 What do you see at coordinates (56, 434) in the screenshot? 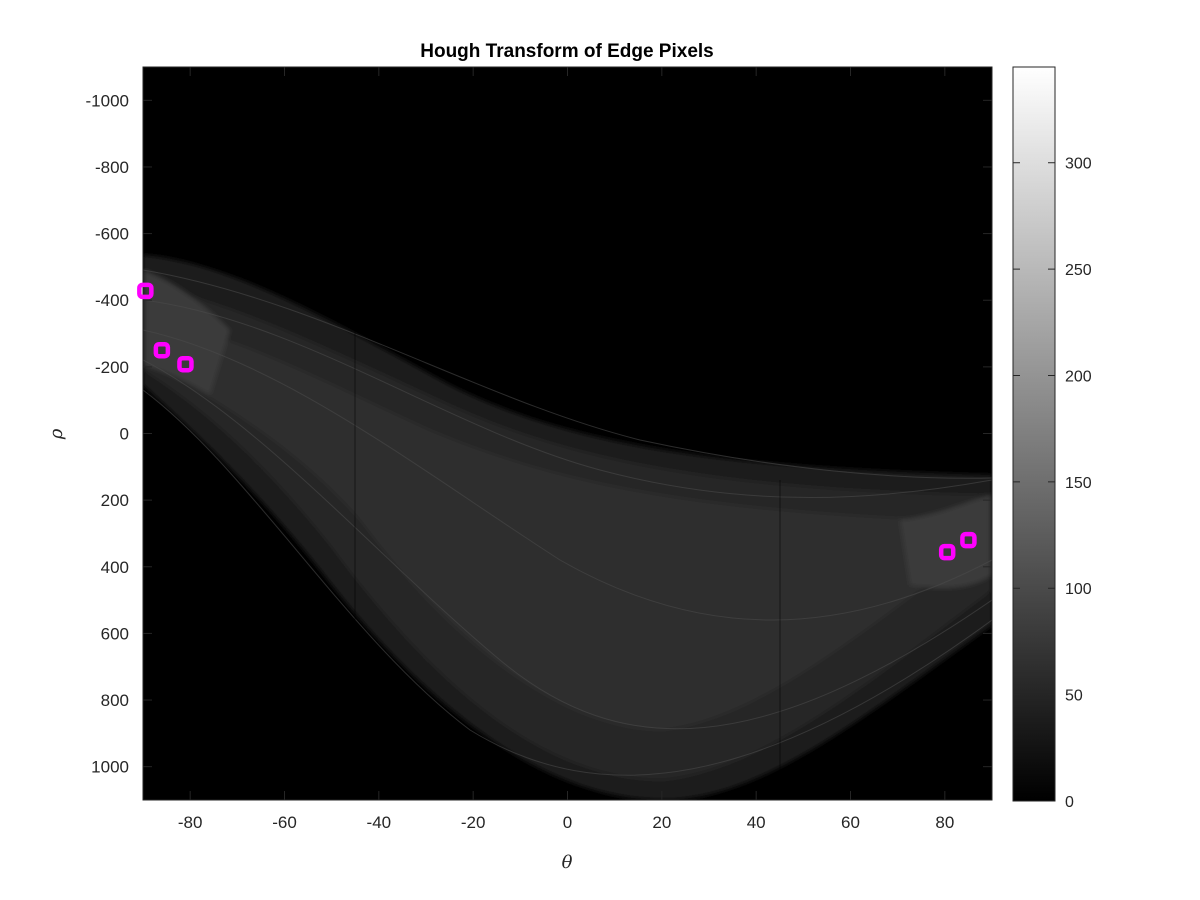
I see `y-axis-label: ρ` at bounding box center [56, 434].